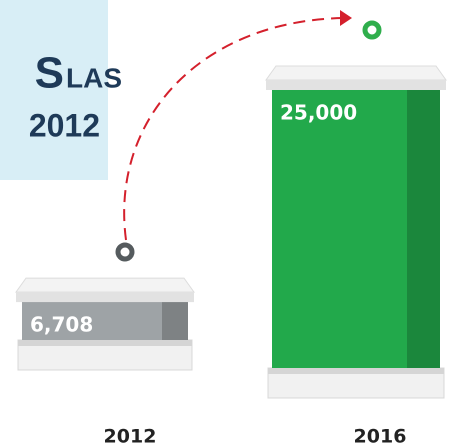 The height and width of the screenshot is (448, 449). Describe the element at coordinates (318, 113) in the screenshot. I see `value-label: 25,000` at that location.